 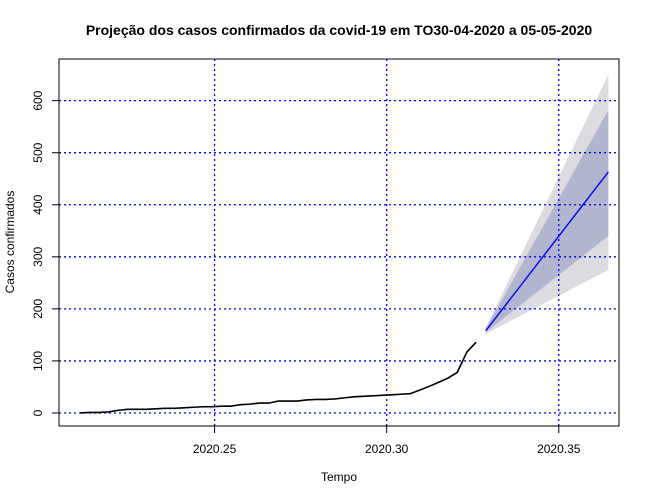 I want to click on y-tick-label: 300, so click(x=38, y=256).